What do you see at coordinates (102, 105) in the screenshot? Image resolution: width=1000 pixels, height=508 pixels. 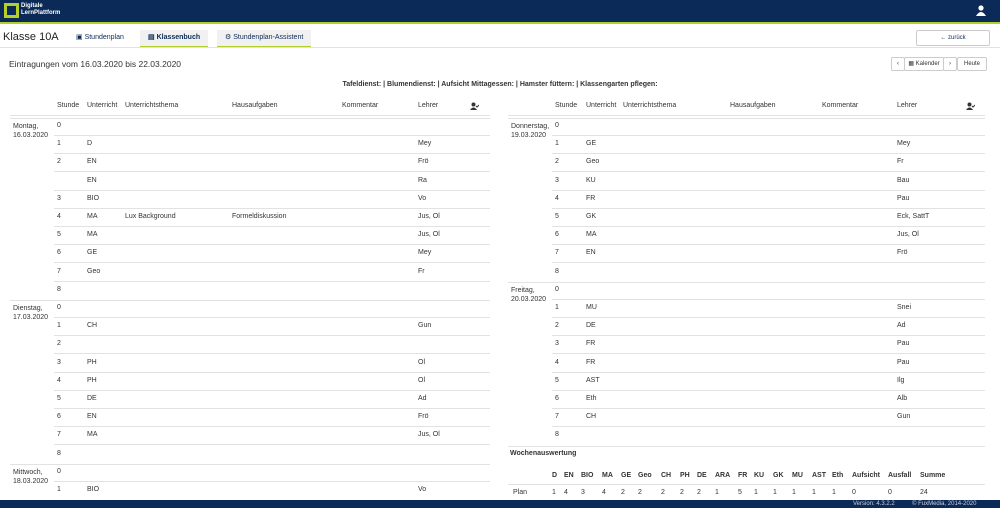 I see `column-header: Unterricht` at bounding box center [102, 105].